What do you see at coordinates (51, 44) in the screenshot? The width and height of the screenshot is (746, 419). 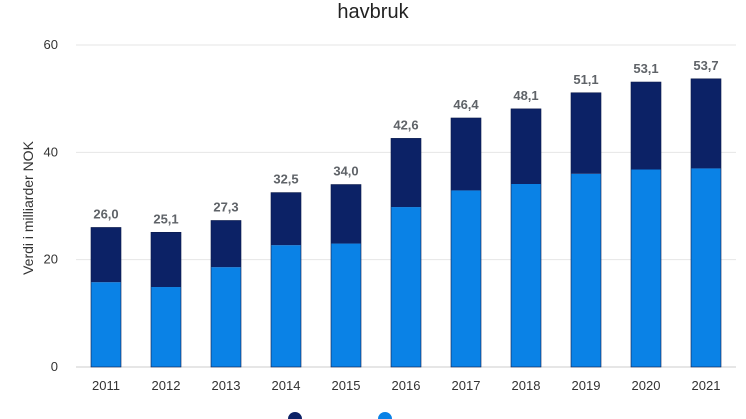 I see `y-tick-label: 60` at bounding box center [51, 44].